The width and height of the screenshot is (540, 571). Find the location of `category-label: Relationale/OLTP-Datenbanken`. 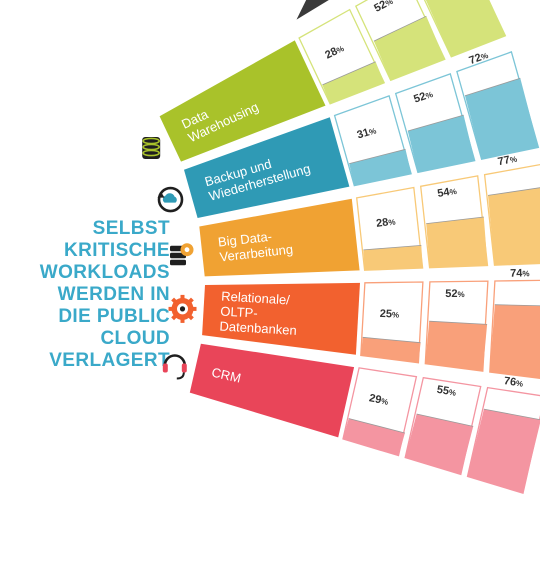

category-label: Relationale/OLTP-Datenbanken is located at coordinates (259, 313).